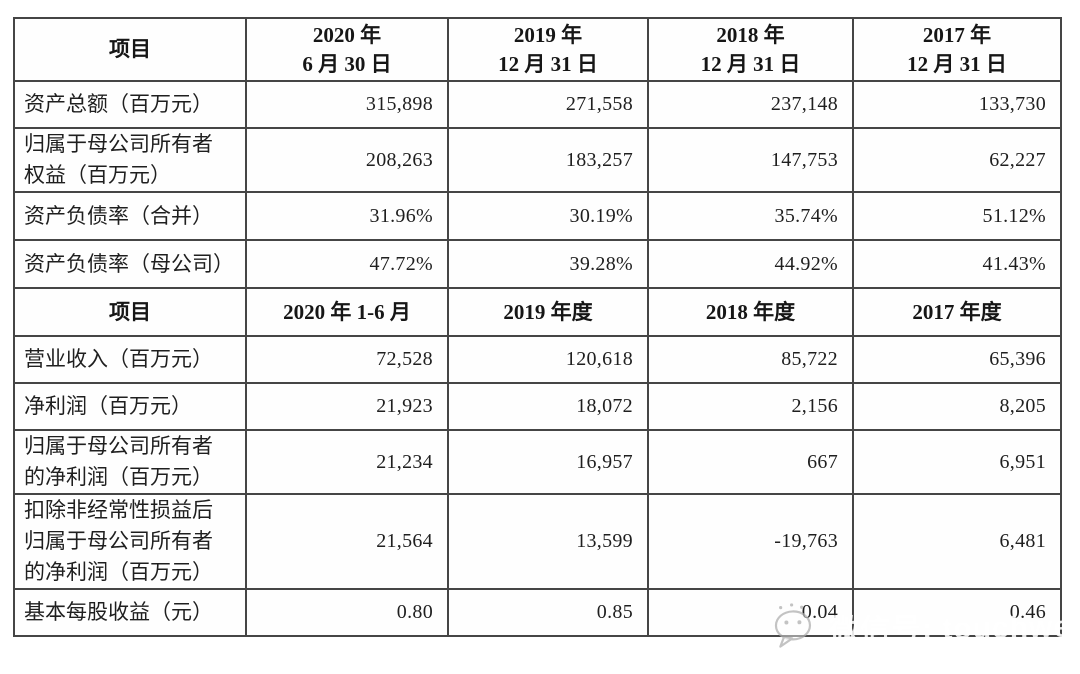  I want to click on value-cell: 21,234, so click(347, 462).